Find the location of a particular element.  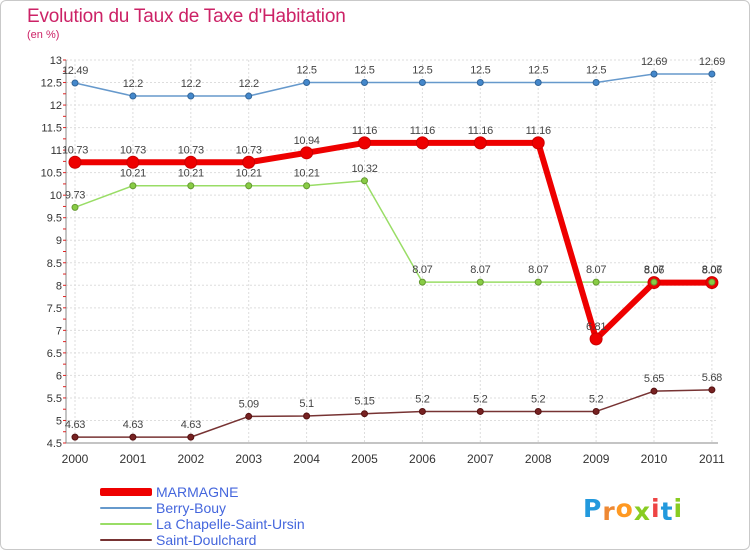

series-line-berry-bouy is located at coordinates (393, 85).